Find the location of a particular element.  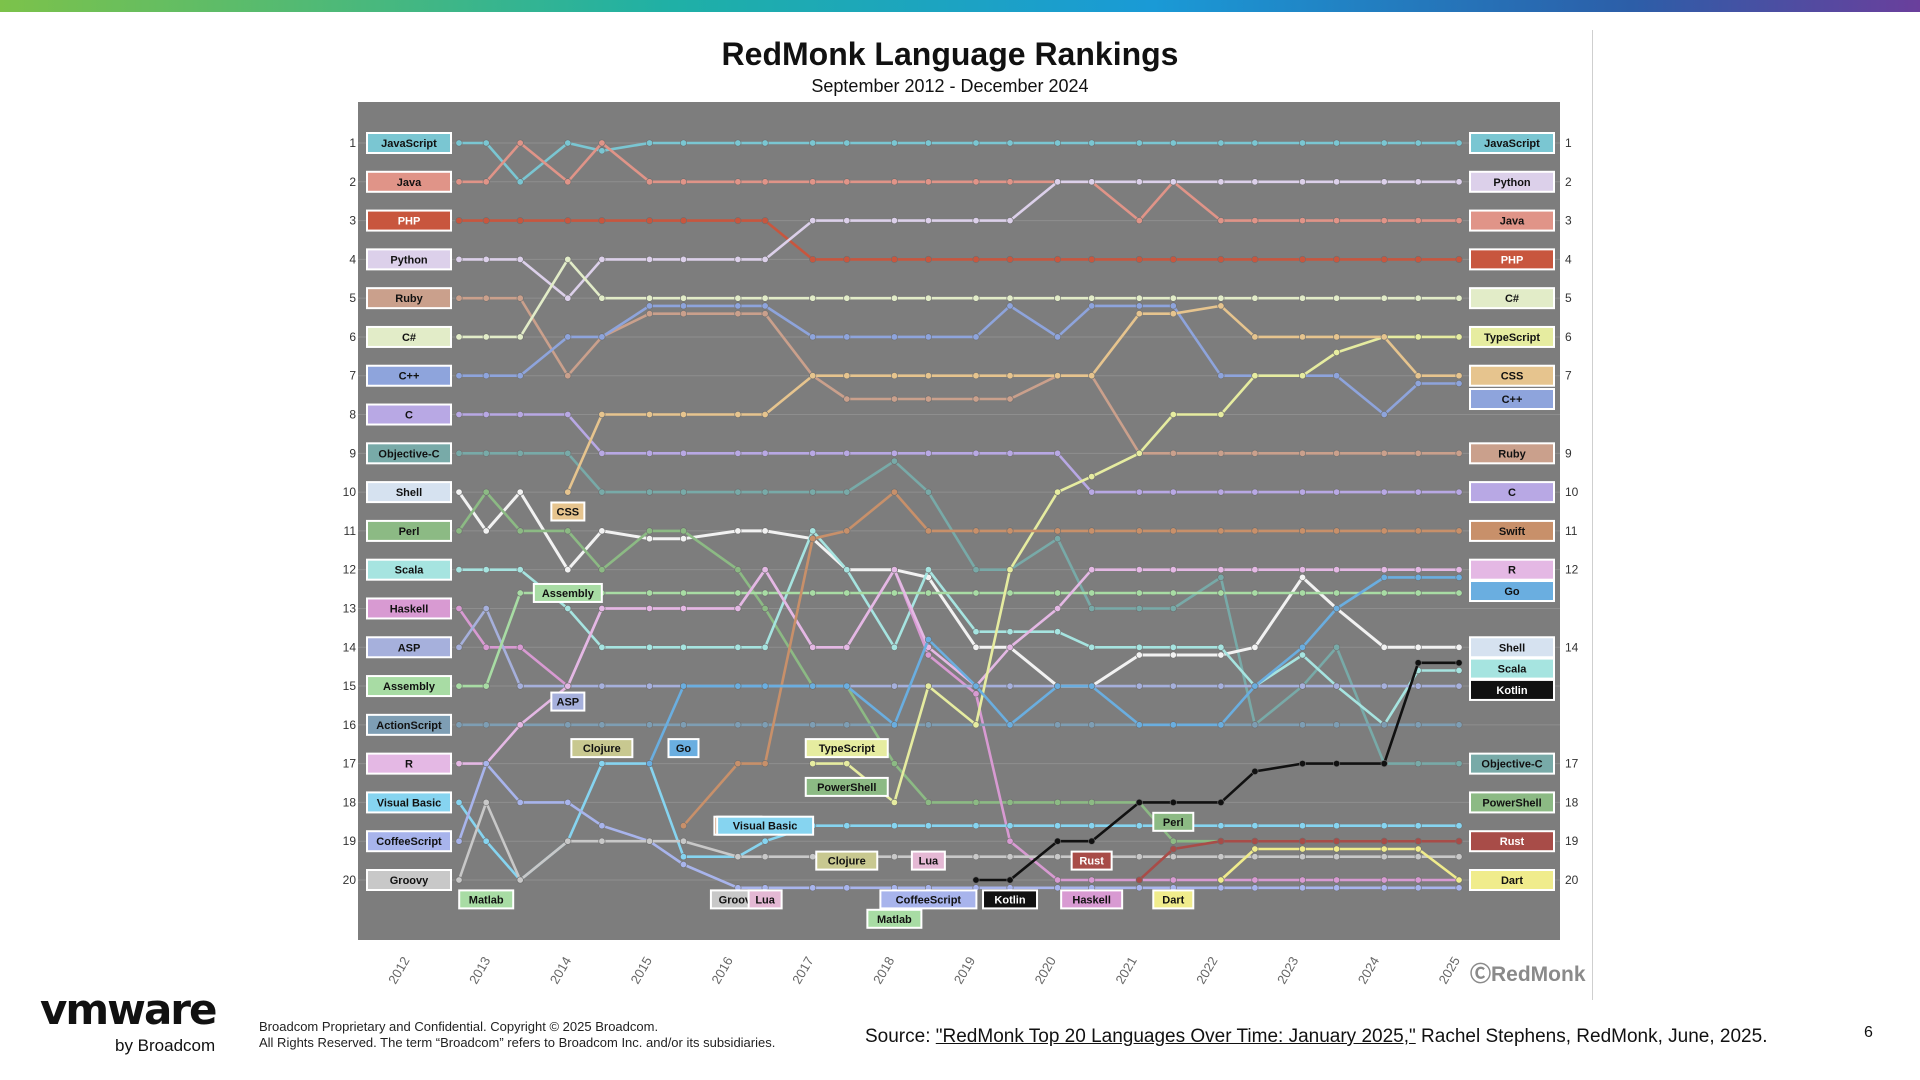

right-label-text: Shell is located at coordinates (1512, 648).